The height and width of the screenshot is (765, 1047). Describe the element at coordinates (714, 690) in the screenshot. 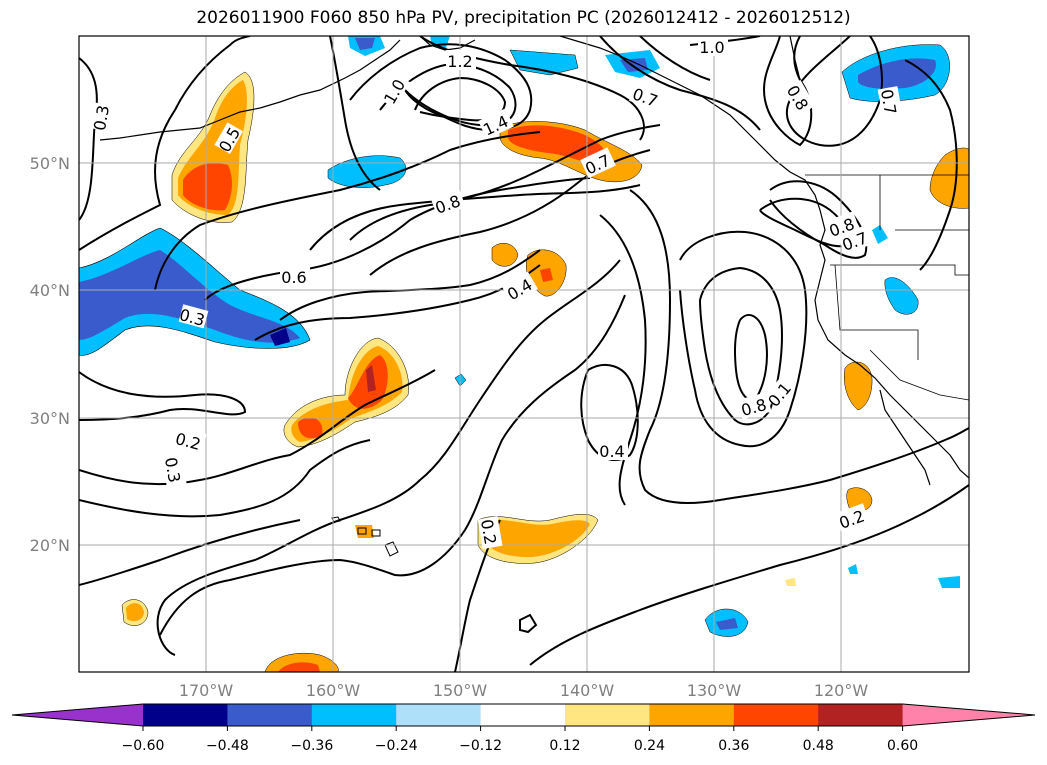

I see `lon-label: 130°W` at that location.